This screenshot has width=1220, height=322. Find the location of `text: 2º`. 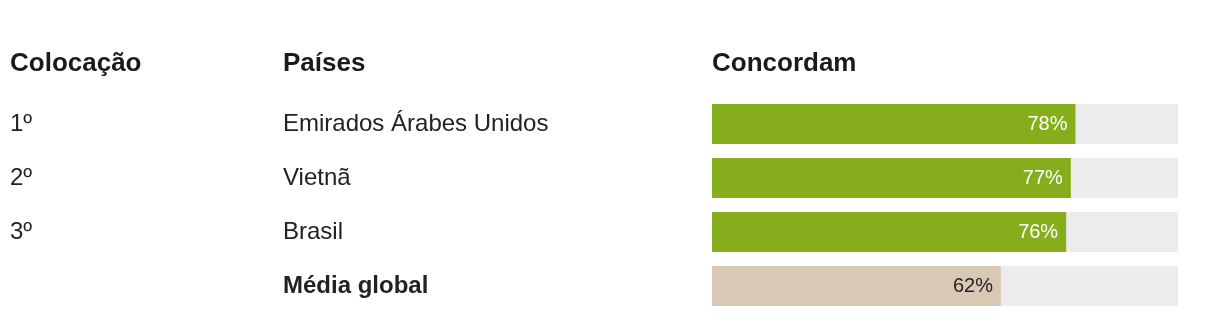

text: 2º is located at coordinates (21, 176).